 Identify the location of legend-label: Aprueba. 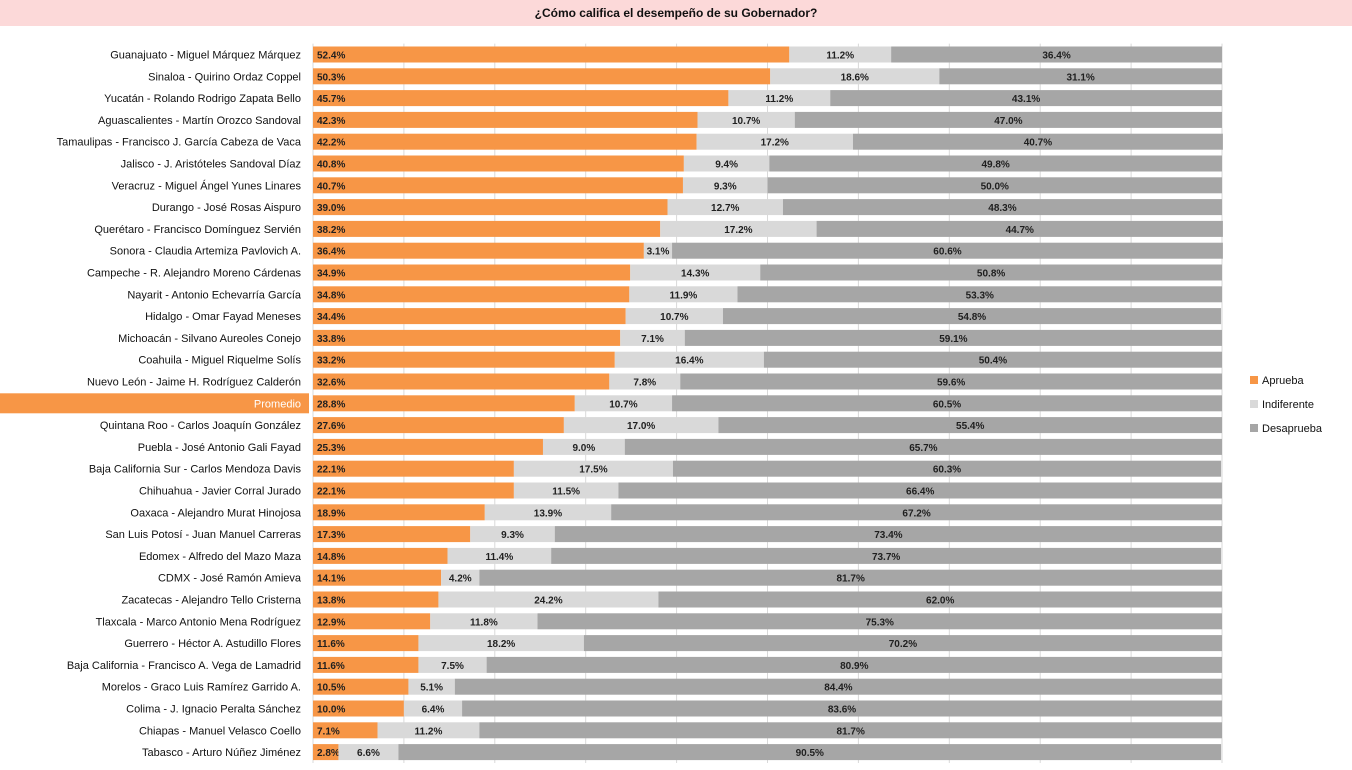
(1283, 381).